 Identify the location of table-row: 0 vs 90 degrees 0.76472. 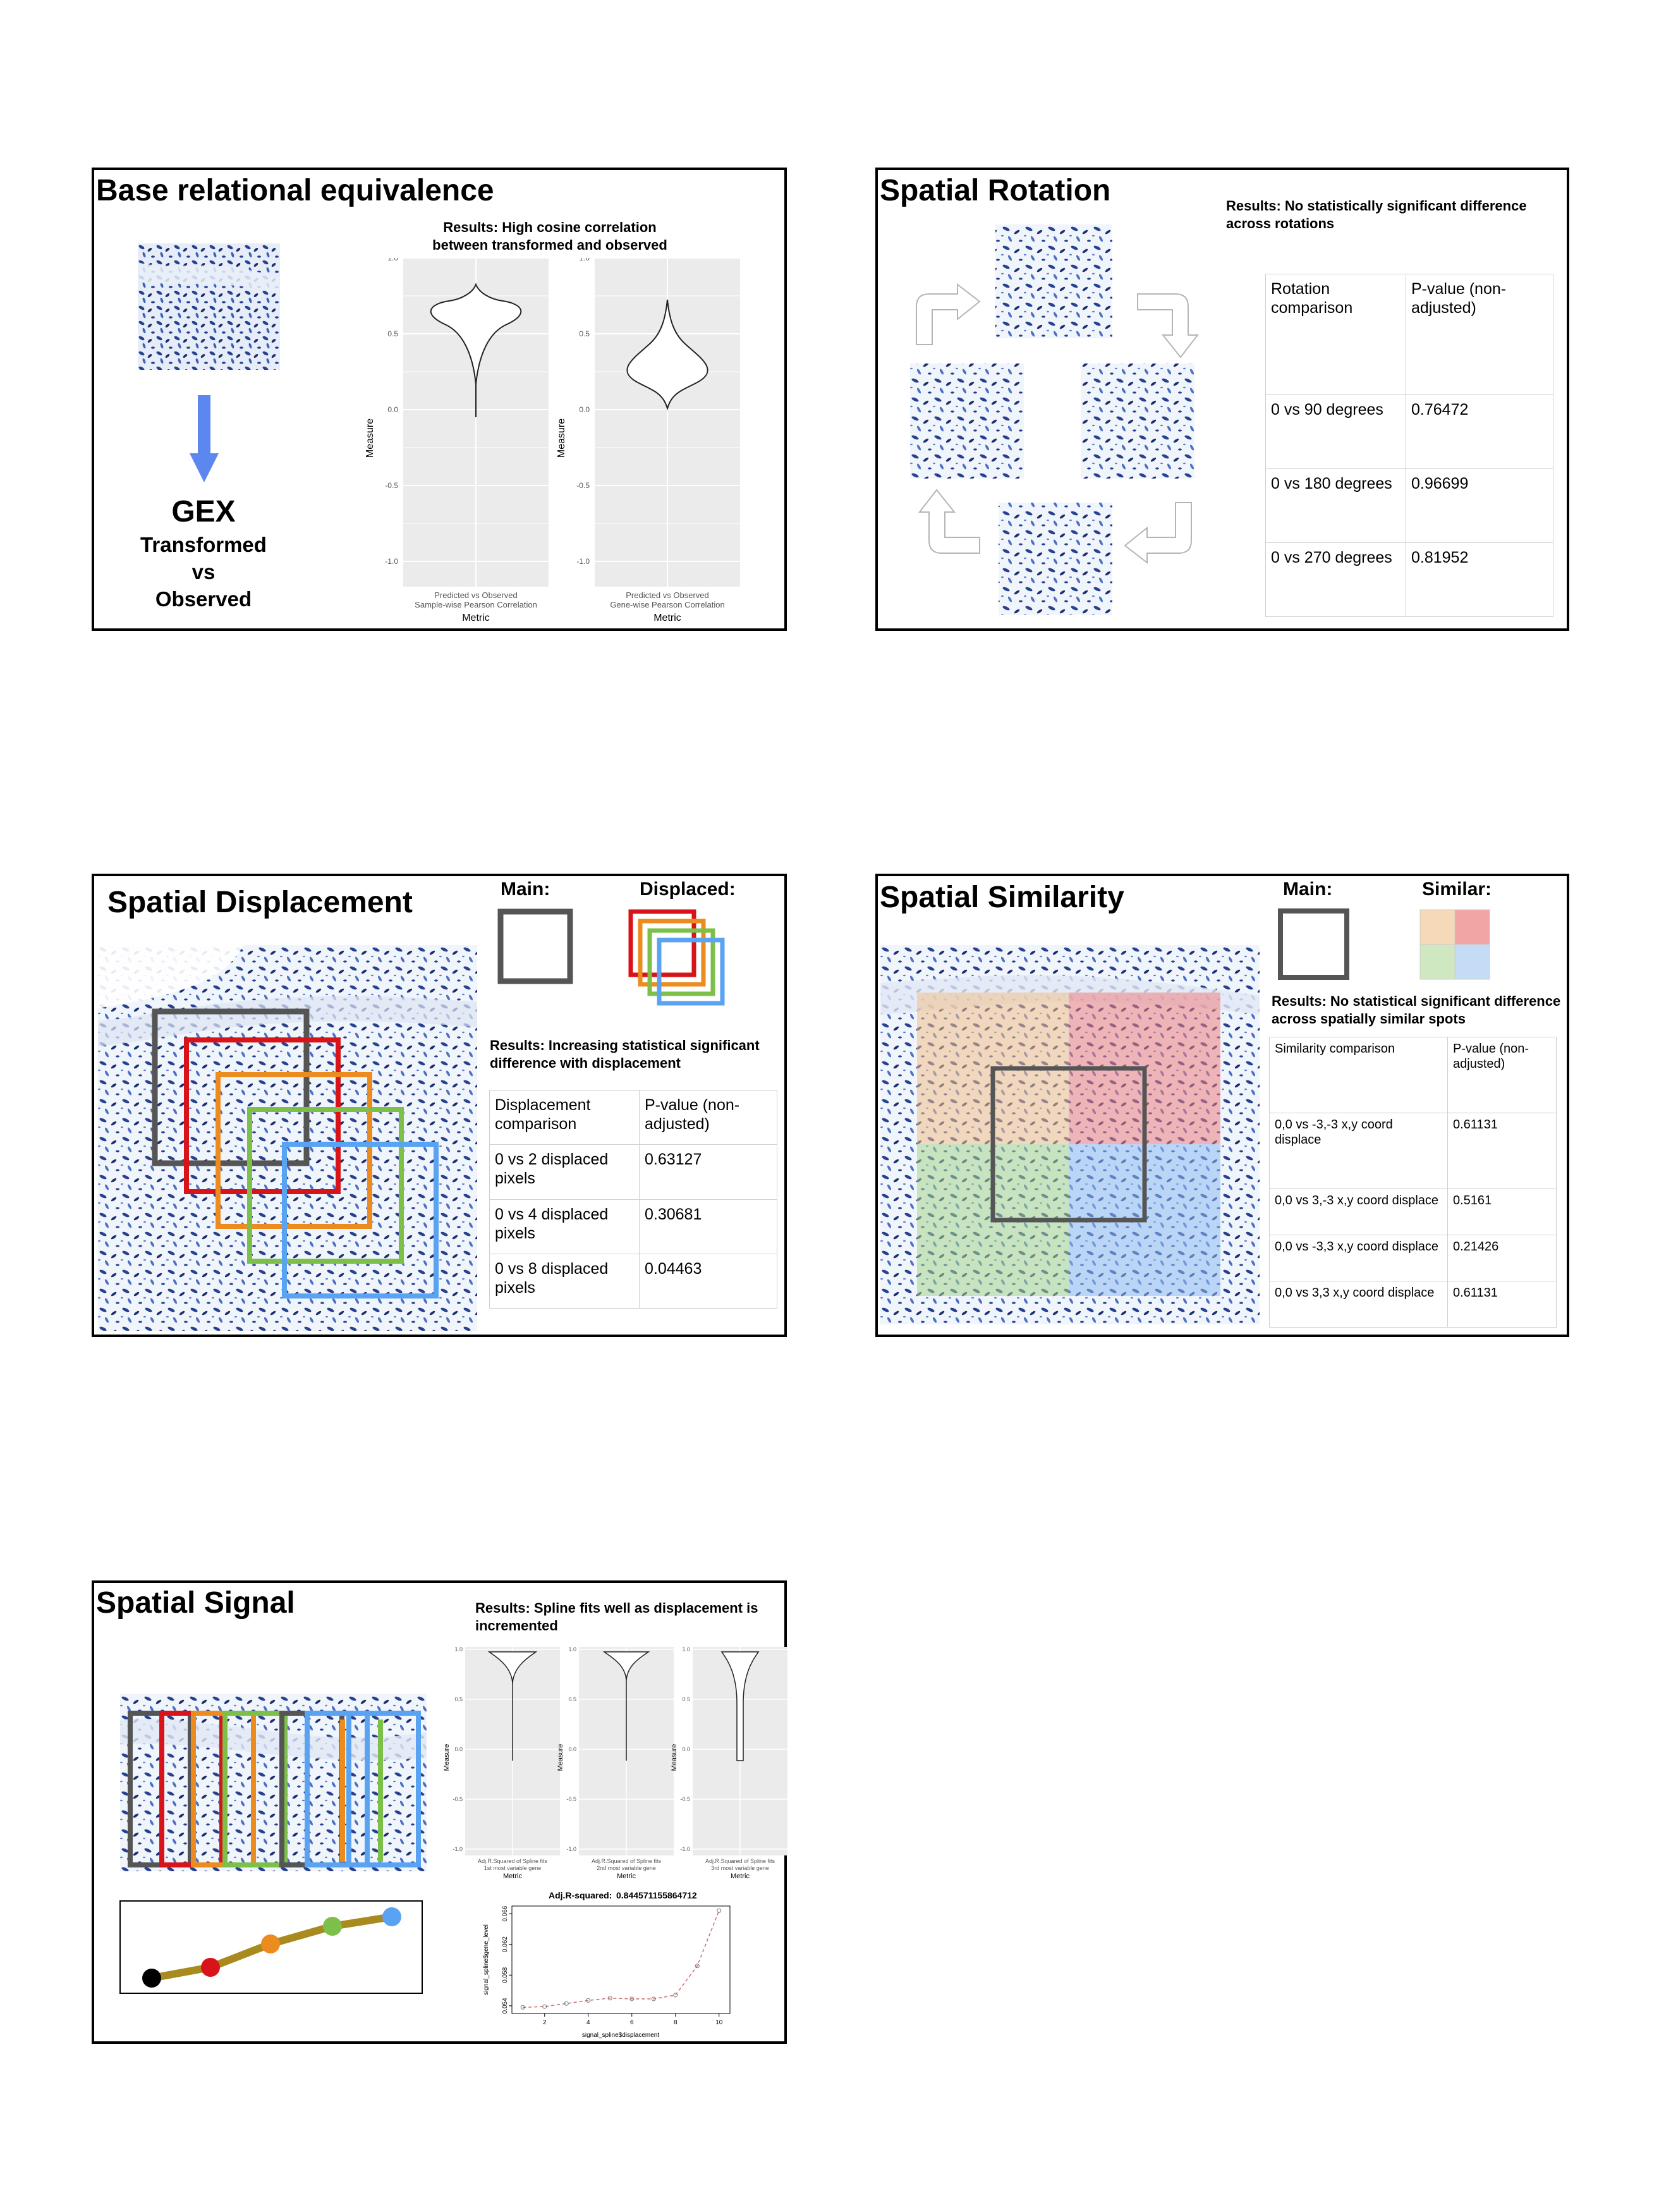
(1409, 432).